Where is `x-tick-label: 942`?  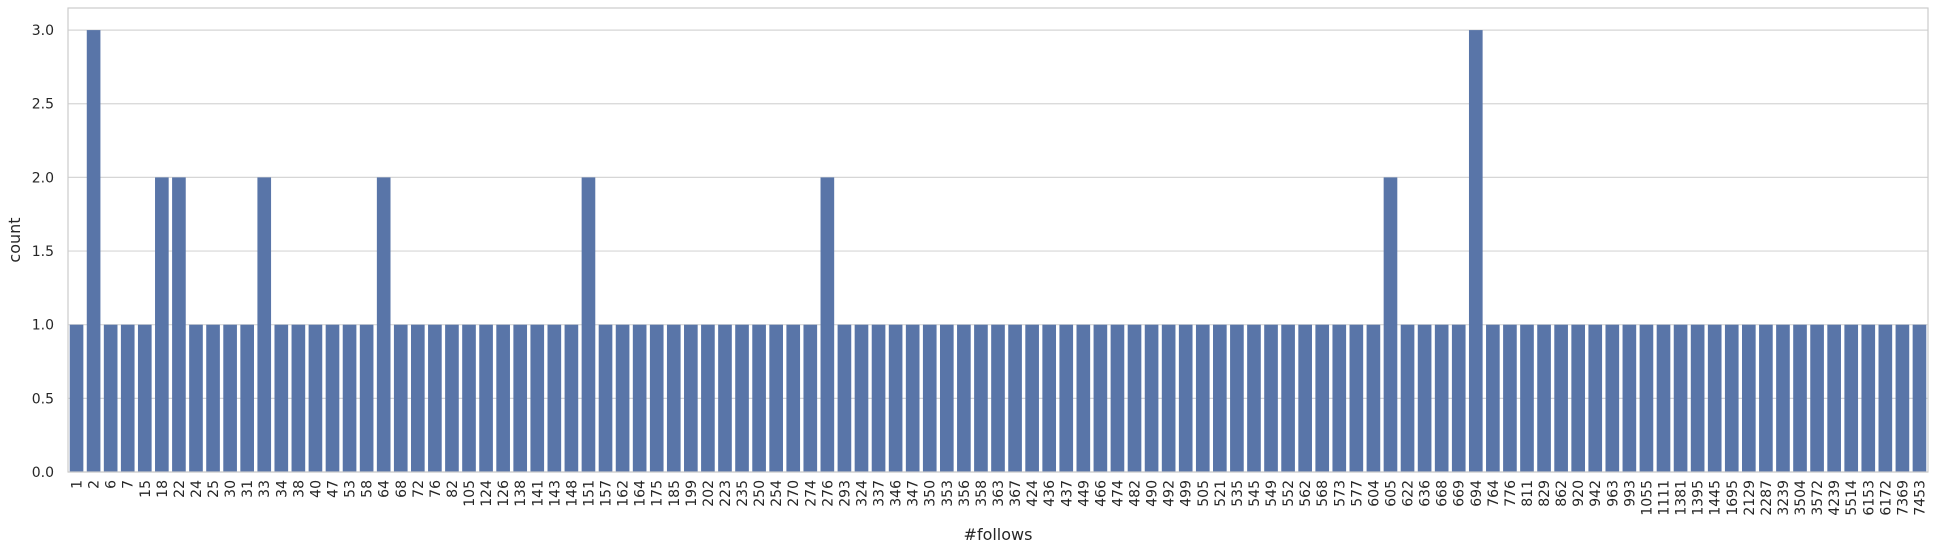 x-tick-label: 942 is located at coordinates (1596, 493).